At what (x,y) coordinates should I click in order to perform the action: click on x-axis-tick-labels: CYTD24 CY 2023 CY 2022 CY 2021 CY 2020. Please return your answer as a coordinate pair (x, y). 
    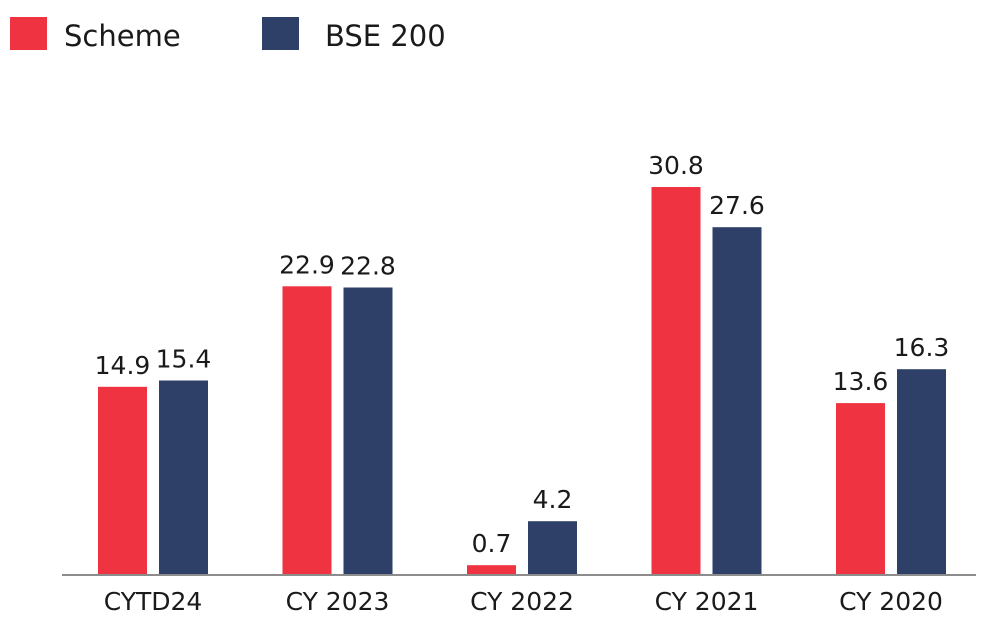
    Looking at the image, I should click on (523, 601).